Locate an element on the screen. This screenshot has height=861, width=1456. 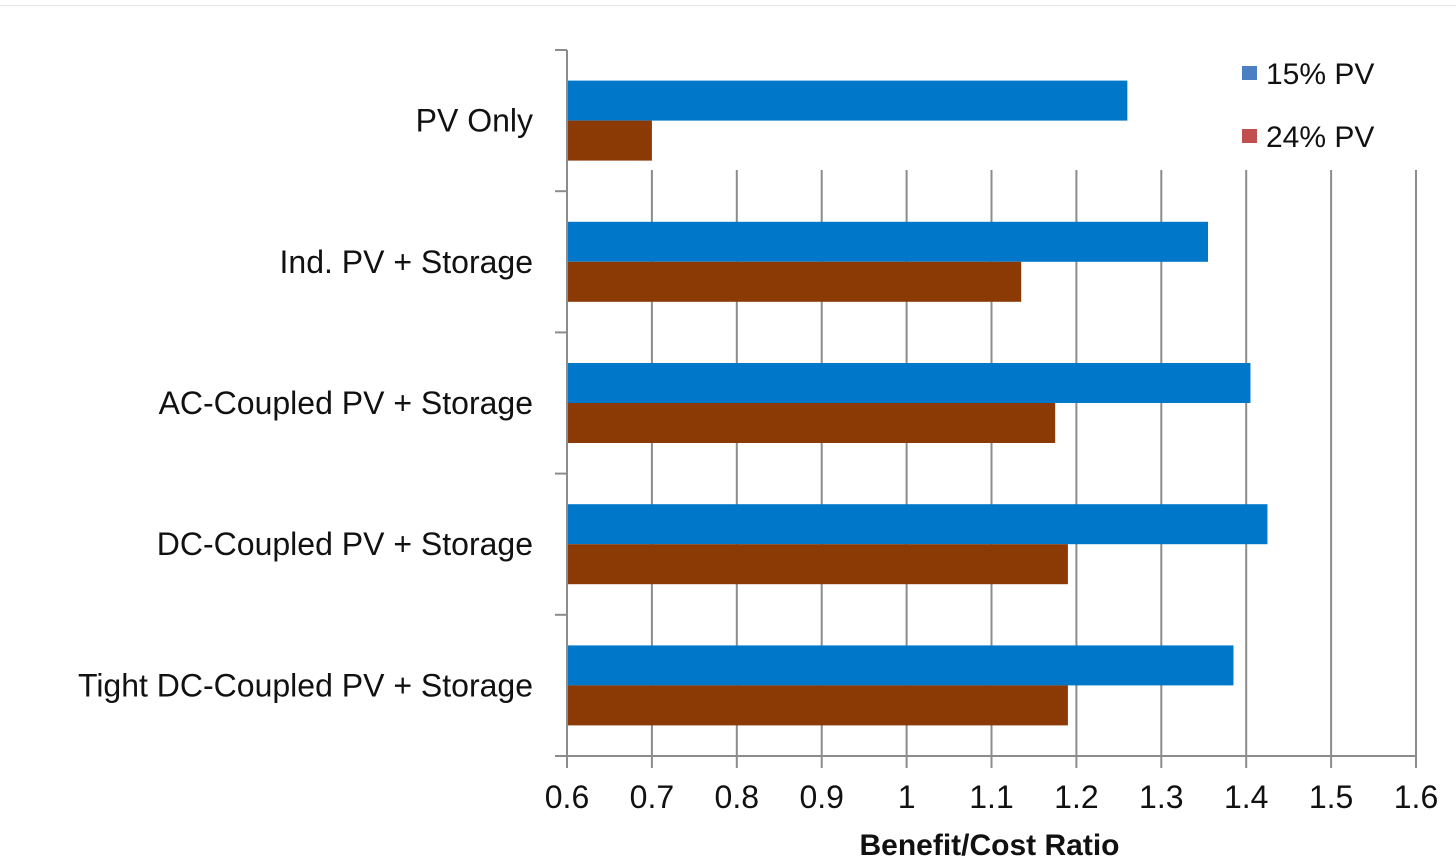
x-tick-label: 1.6 is located at coordinates (1416, 797).